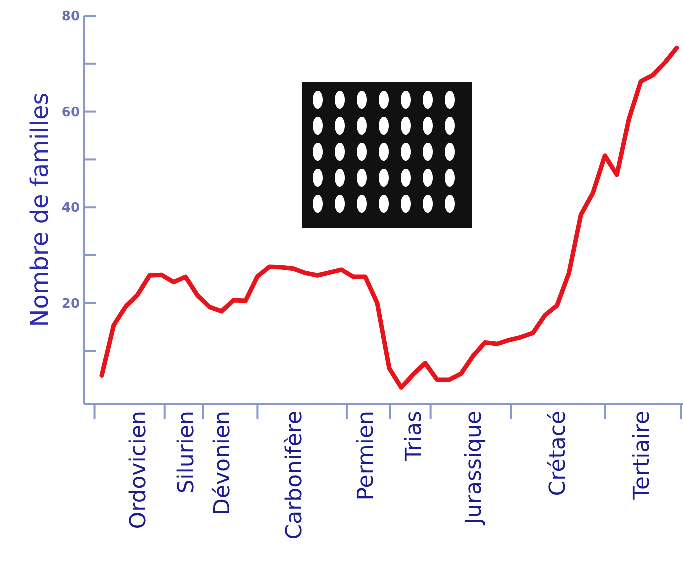  What do you see at coordinates (71, 17) in the screenshot?
I see `y-tick-label: 80` at bounding box center [71, 17].